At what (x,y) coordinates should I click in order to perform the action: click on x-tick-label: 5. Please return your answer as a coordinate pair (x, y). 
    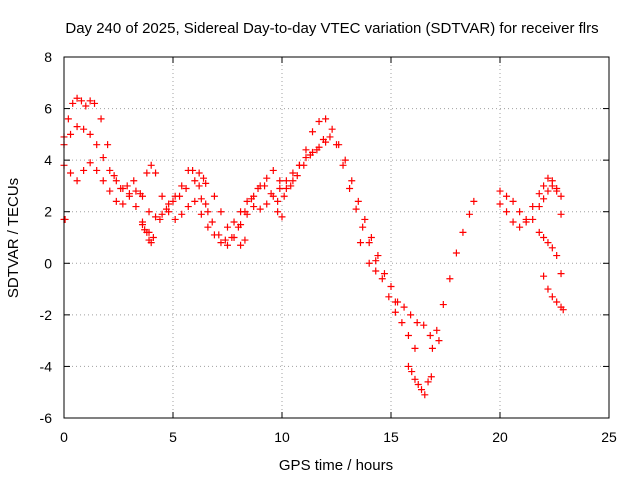
    Looking at the image, I should click on (173, 437).